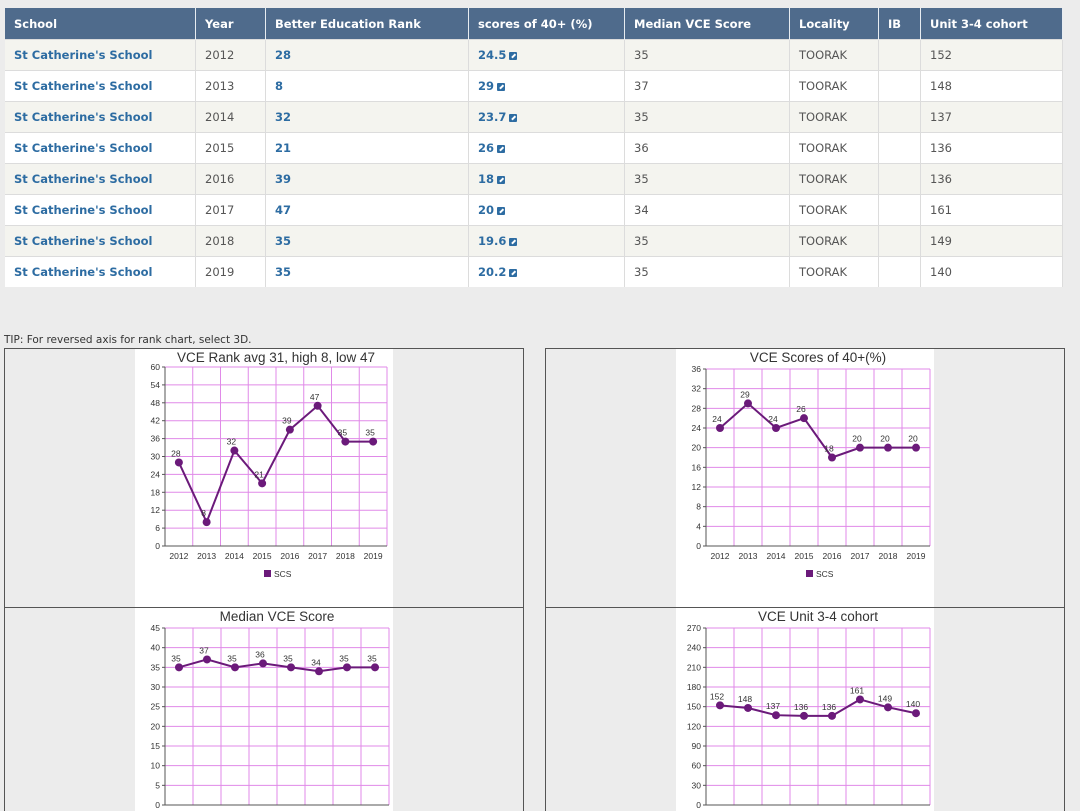  Describe the element at coordinates (697, 408) in the screenshot. I see `y-tick-label: 28` at that location.